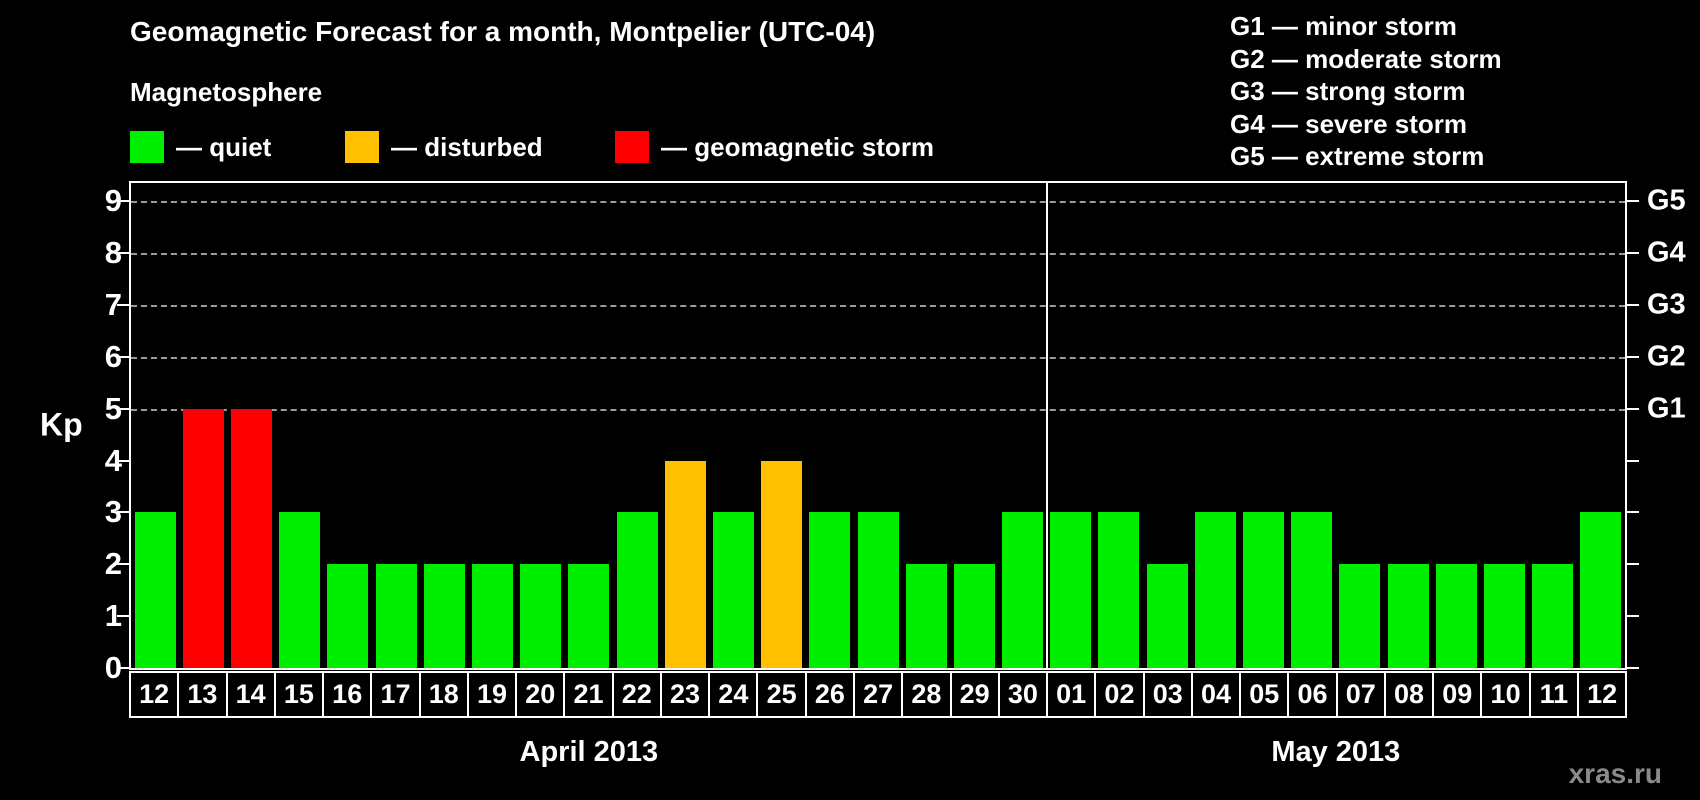  I want to click on legend-label-quiet: — quiet, so click(224, 146).